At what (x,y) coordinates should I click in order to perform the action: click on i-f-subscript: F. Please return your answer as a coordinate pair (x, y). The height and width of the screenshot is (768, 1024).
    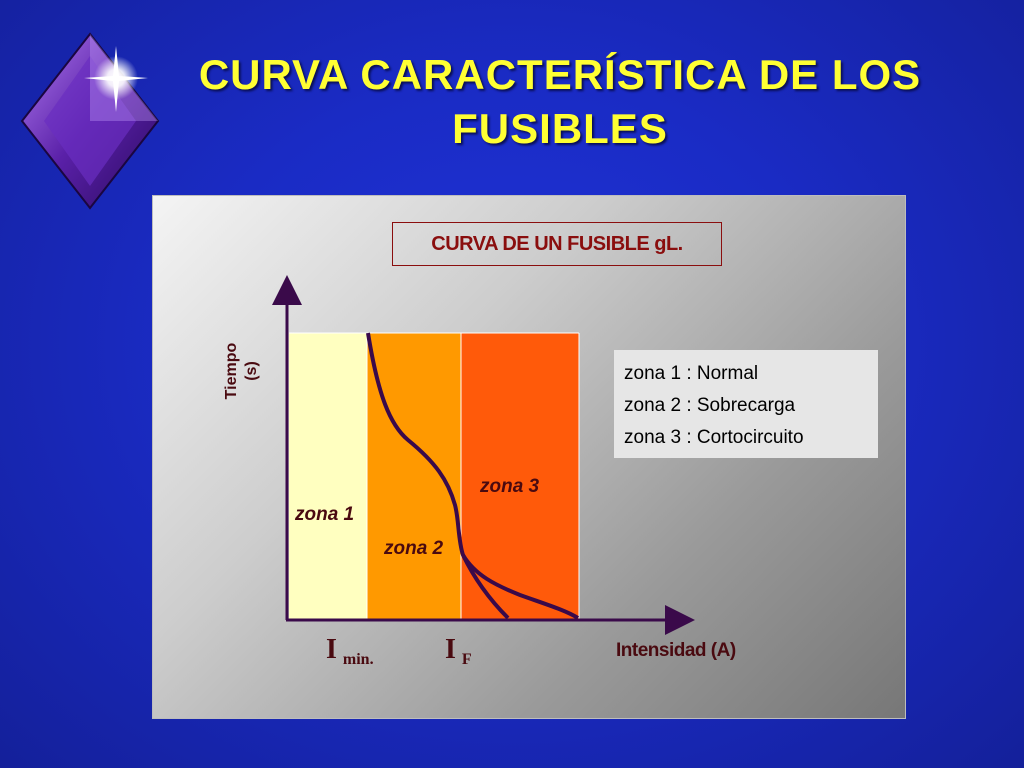
    Looking at the image, I should click on (466, 659).